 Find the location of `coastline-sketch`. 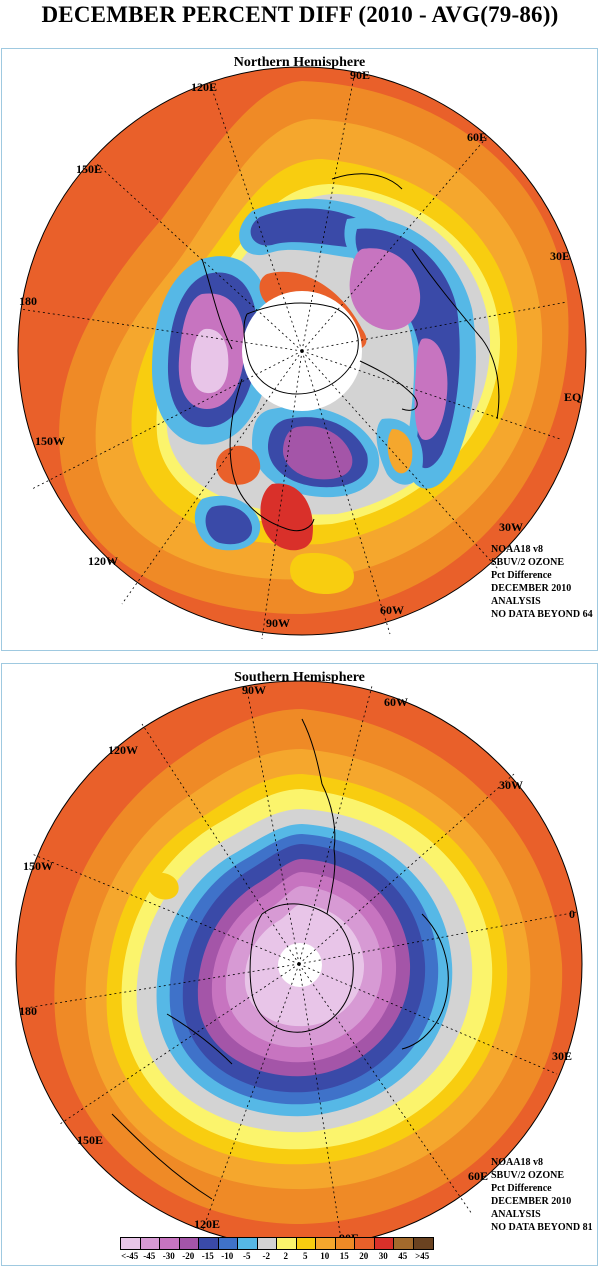

coastline-sketch is located at coordinates (350, 352).